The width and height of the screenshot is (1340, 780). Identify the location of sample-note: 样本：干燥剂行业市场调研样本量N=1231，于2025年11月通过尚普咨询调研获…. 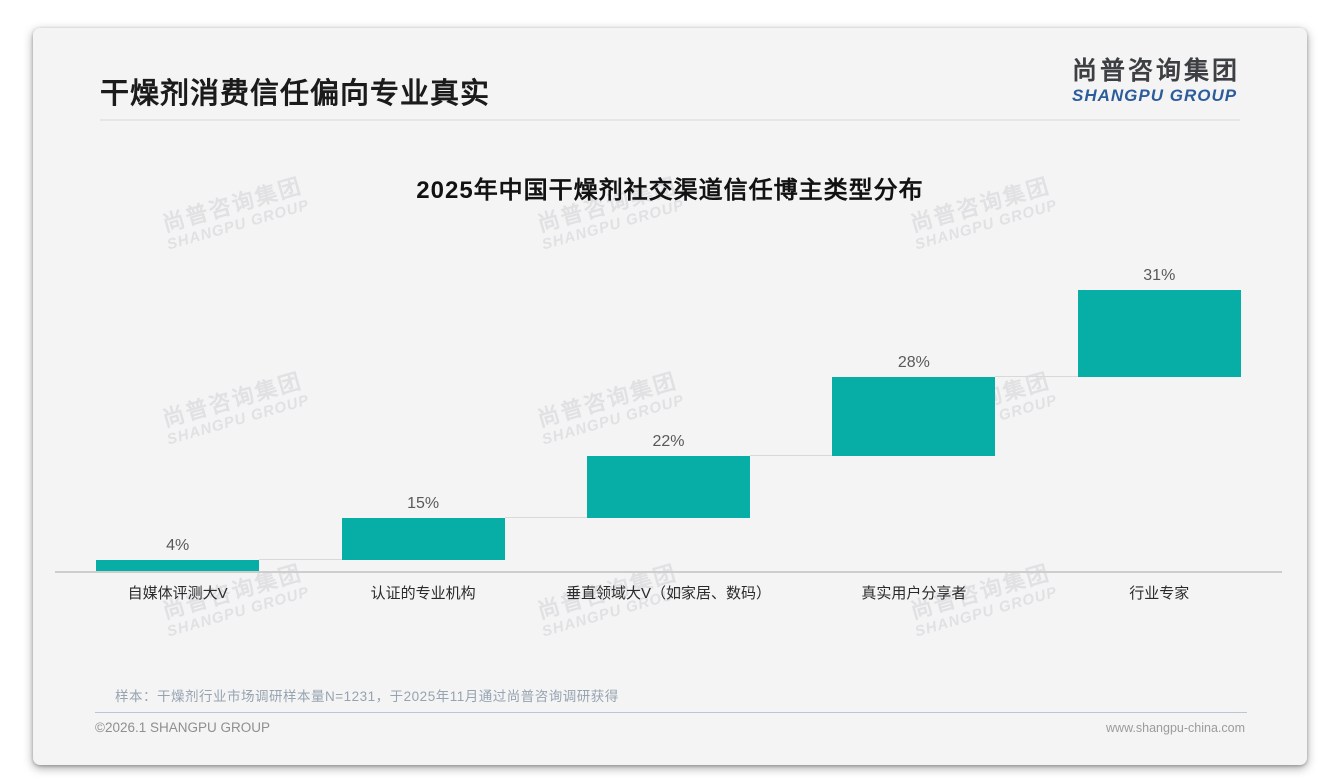
(367, 696).